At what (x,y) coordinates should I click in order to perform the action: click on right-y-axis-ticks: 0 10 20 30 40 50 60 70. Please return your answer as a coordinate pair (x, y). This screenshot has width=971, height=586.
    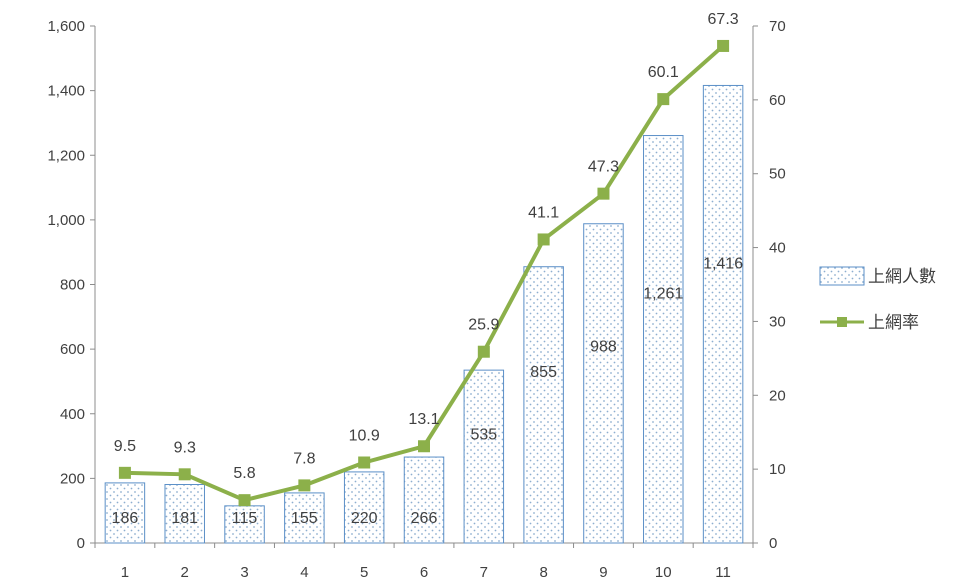
    Looking at the image, I should click on (769, 285).